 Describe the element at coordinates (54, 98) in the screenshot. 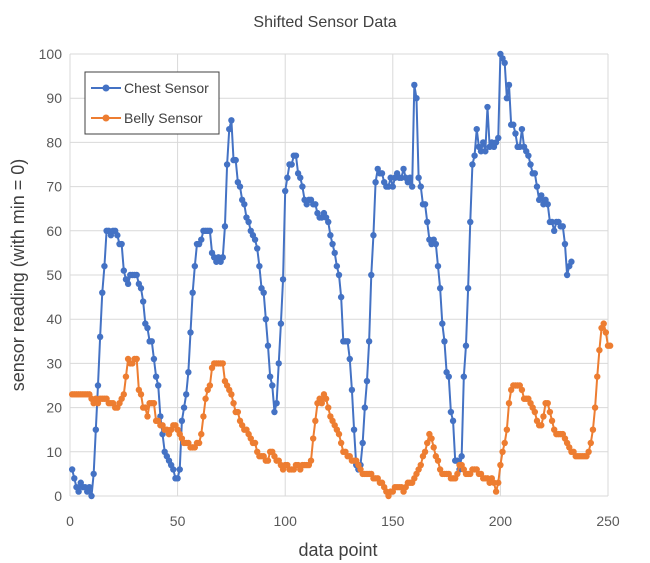

I see `y-tick-label: 90` at that location.